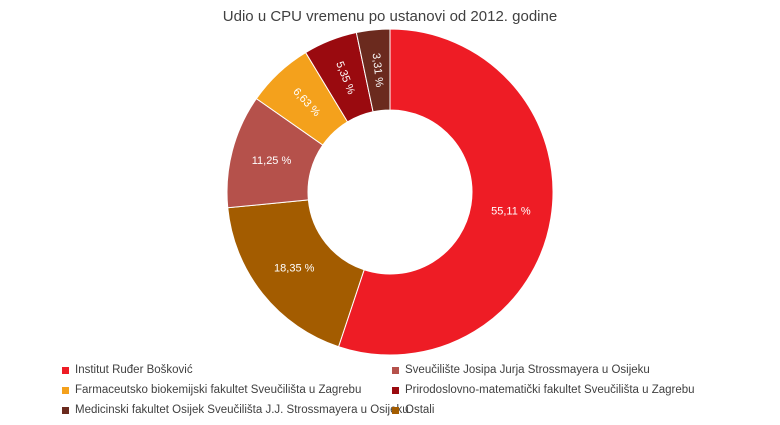 This screenshot has height=425, width=780. Describe the element at coordinates (134, 370) in the screenshot. I see `legend-label: Institut Ruđer Bošković` at that location.